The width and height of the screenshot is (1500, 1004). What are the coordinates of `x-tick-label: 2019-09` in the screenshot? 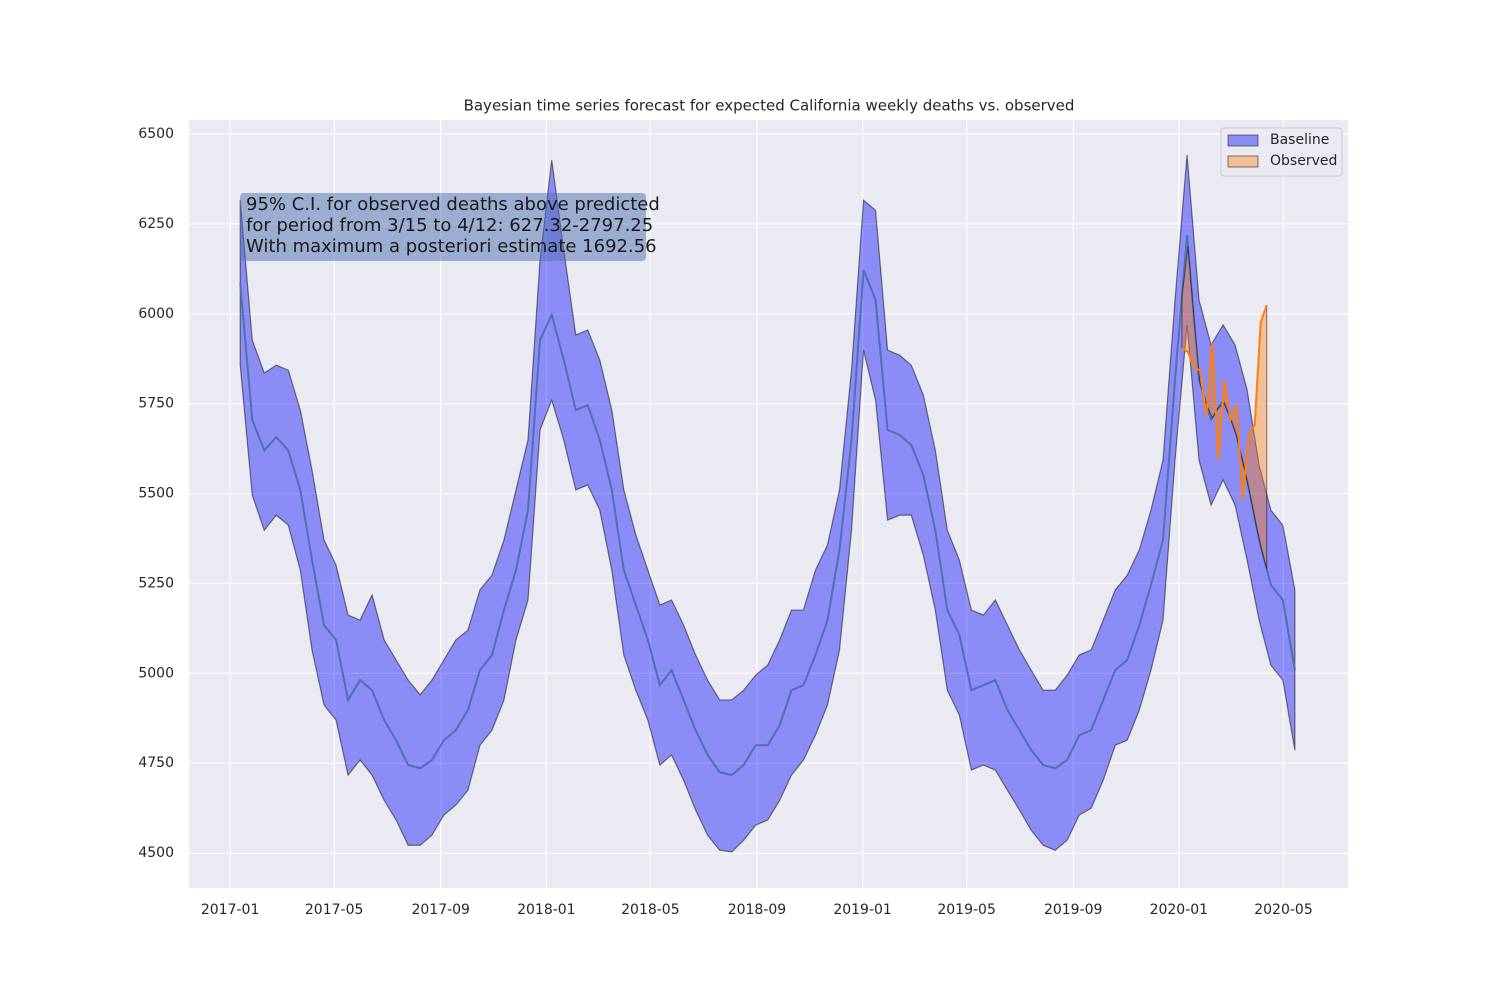 It's located at (1073, 910).